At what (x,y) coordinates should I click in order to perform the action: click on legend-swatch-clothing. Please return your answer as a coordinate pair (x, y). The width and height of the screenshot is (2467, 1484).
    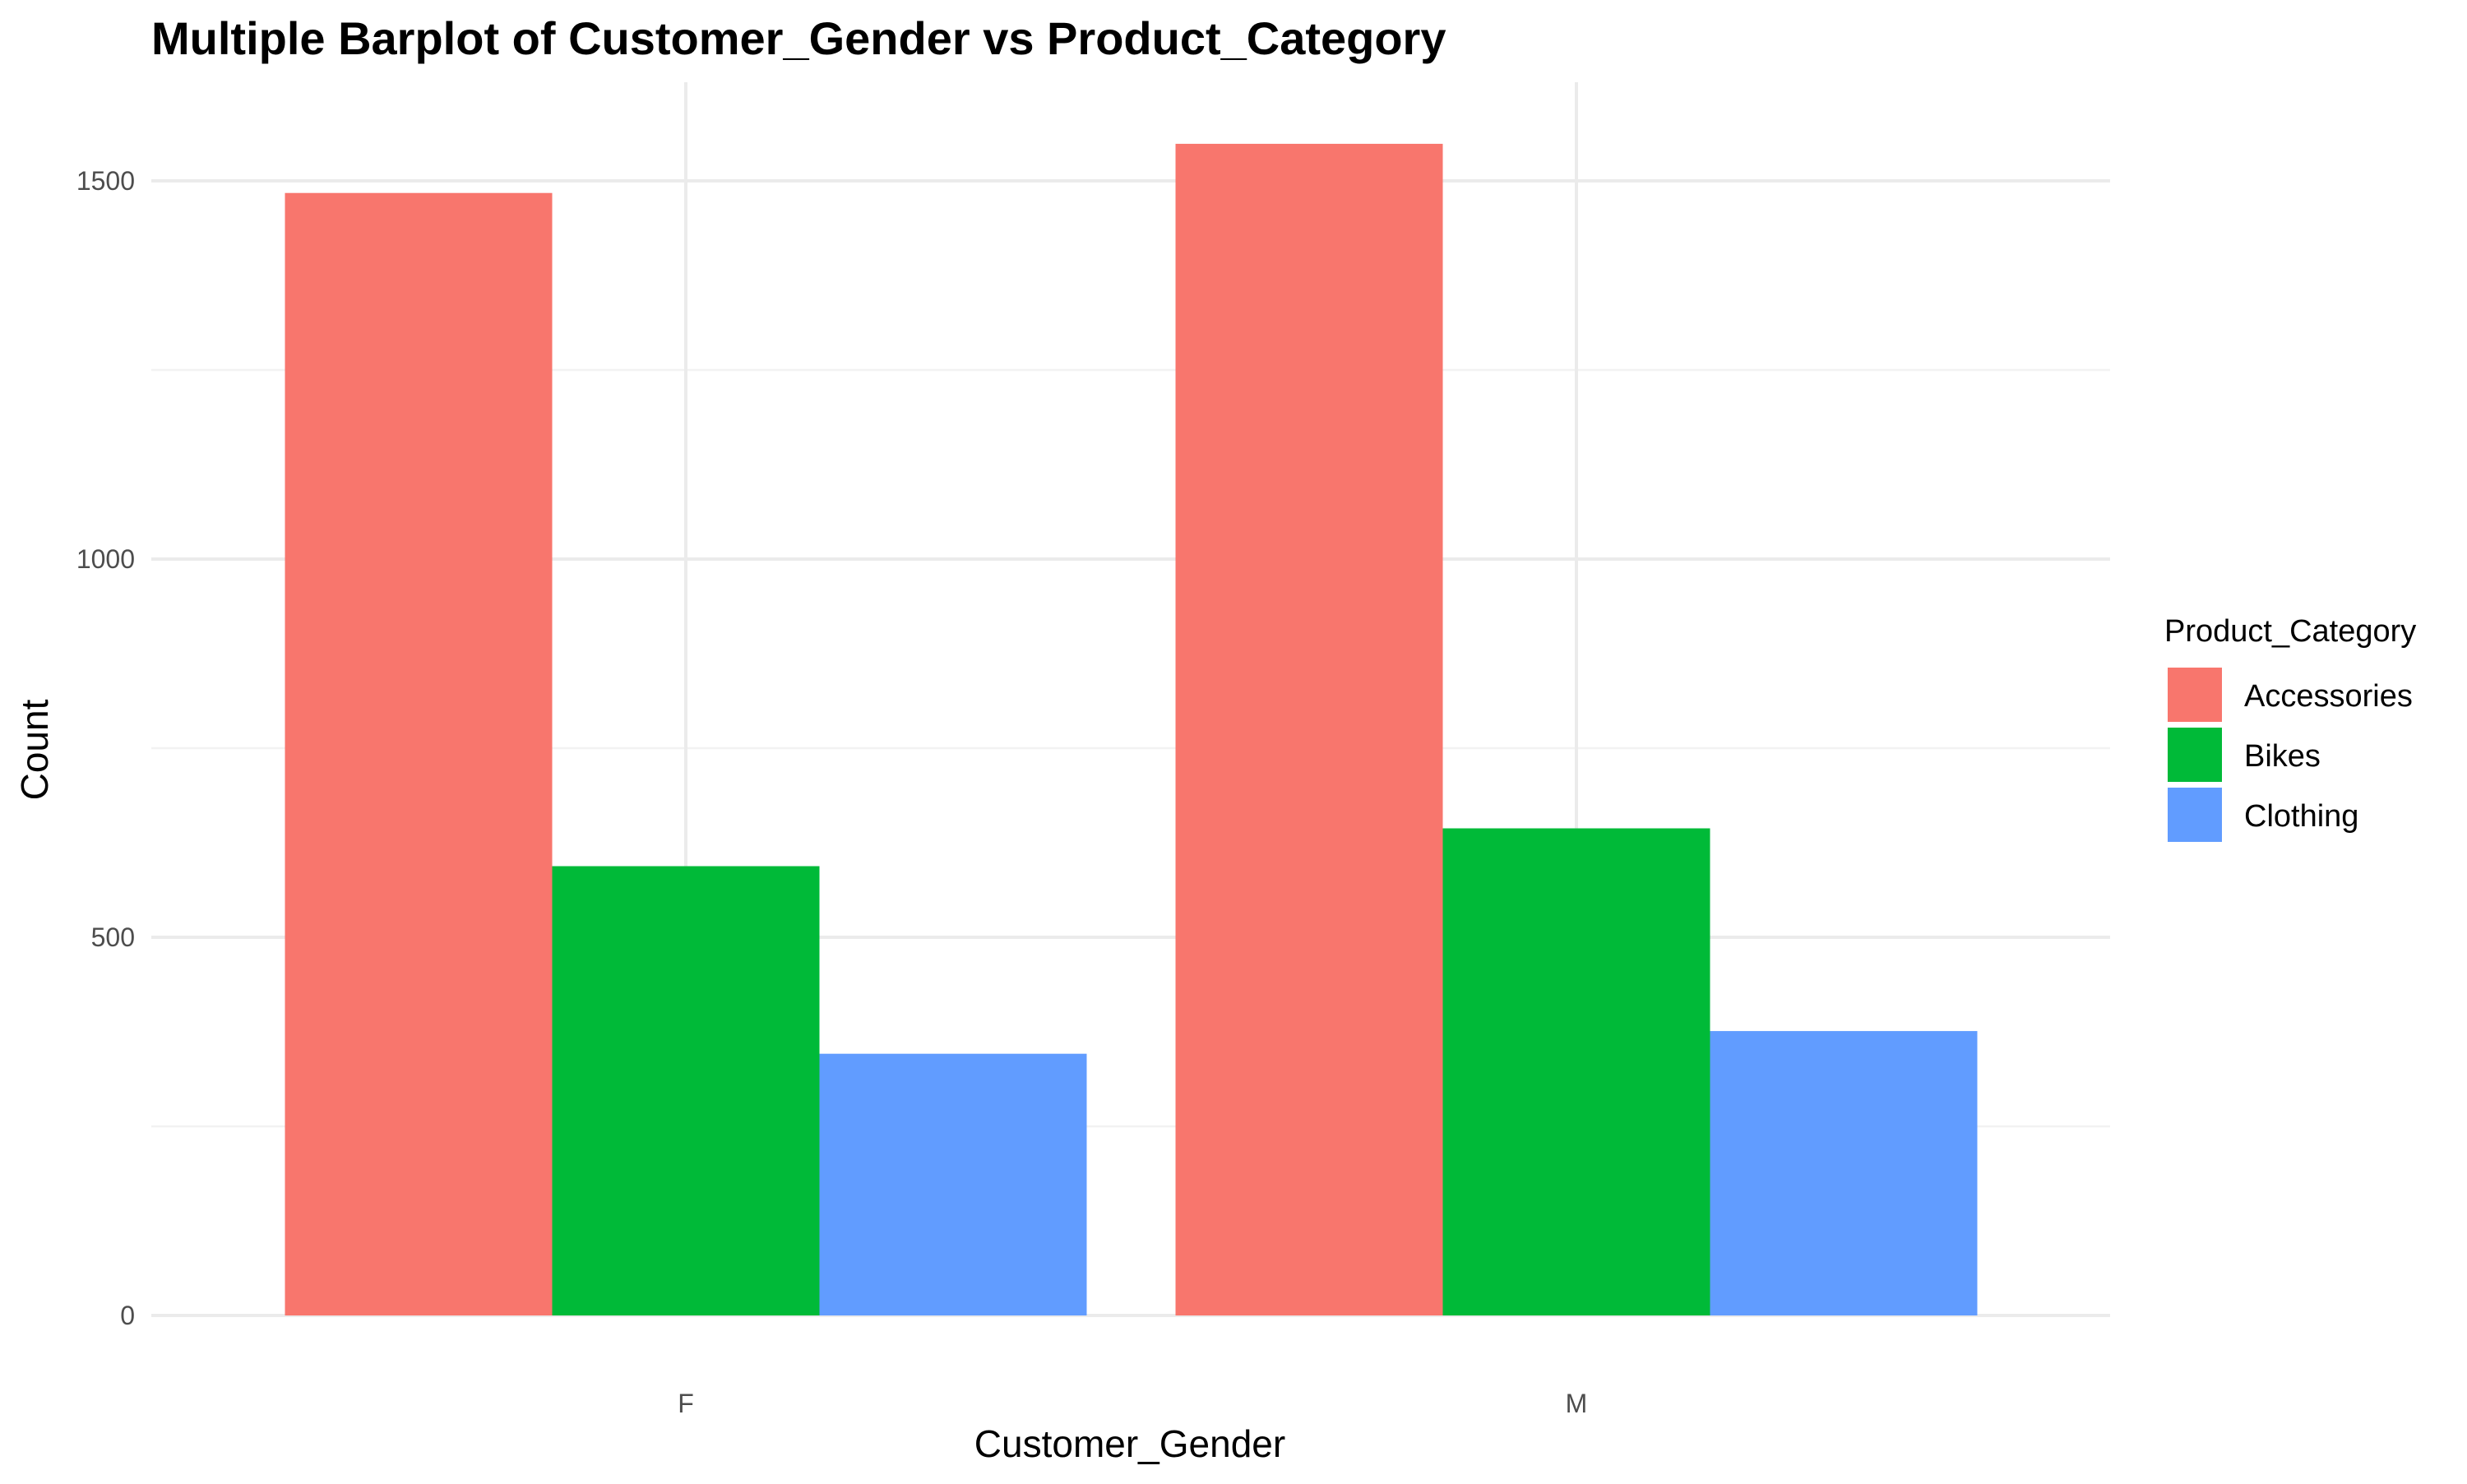
    Looking at the image, I should click on (2195, 815).